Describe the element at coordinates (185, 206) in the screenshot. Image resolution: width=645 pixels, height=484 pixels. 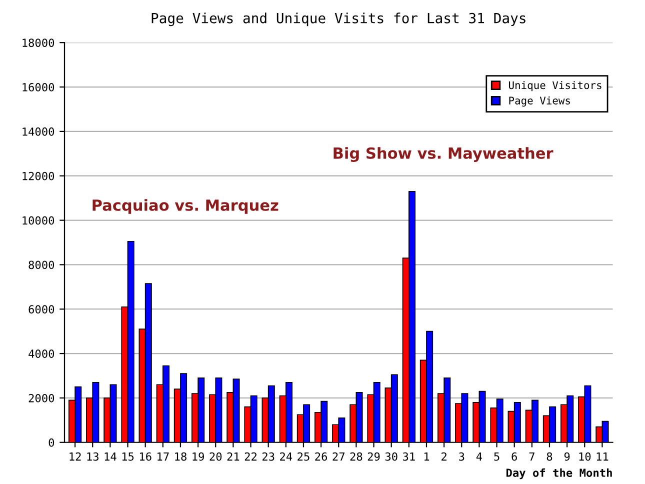
I see `annotation: Pacquiao vs. Marquez` at that location.